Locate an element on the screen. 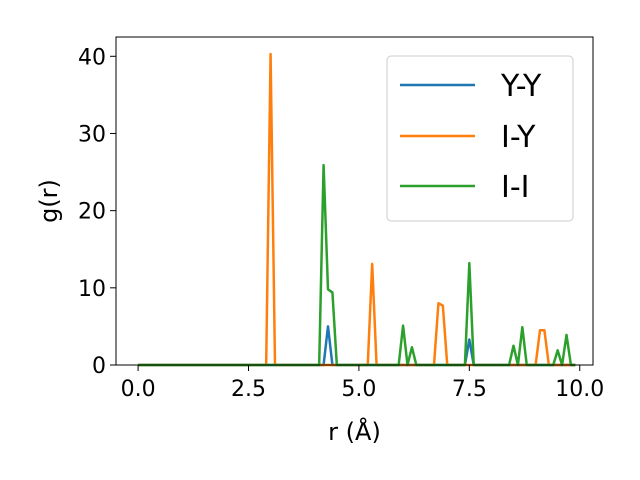  y-tick-label: 0 is located at coordinates (99, 366).